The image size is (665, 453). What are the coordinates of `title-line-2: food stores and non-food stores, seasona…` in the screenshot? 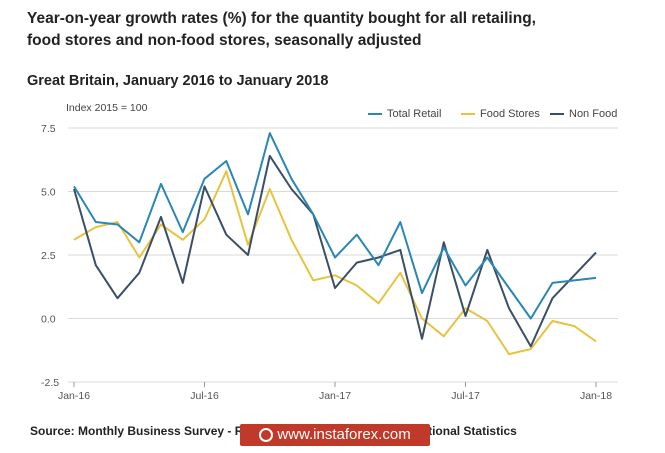 It's located at (224, 40).